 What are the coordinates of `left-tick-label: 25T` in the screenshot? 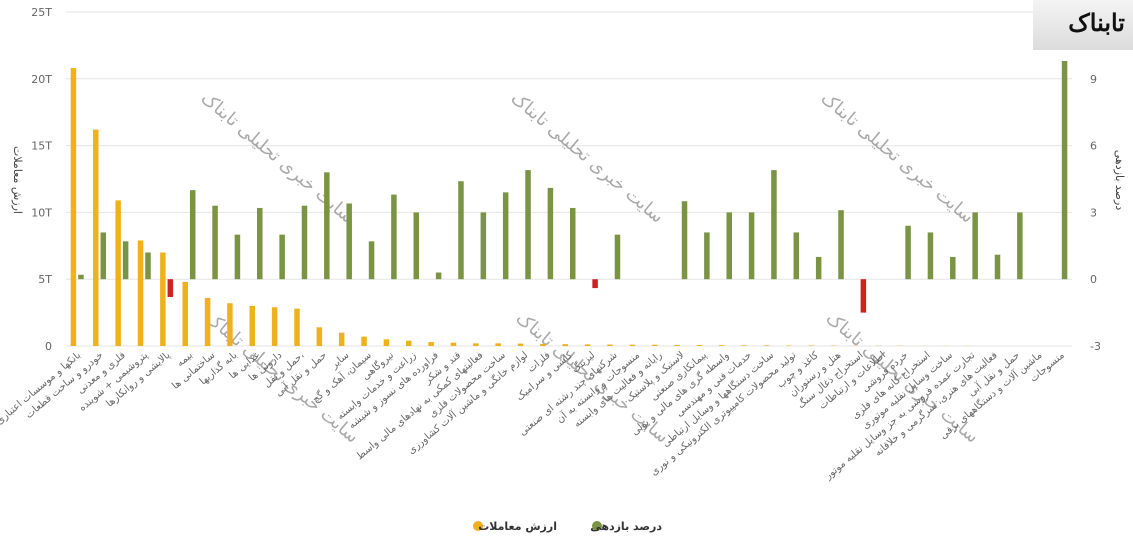 It's located at (41, 12).